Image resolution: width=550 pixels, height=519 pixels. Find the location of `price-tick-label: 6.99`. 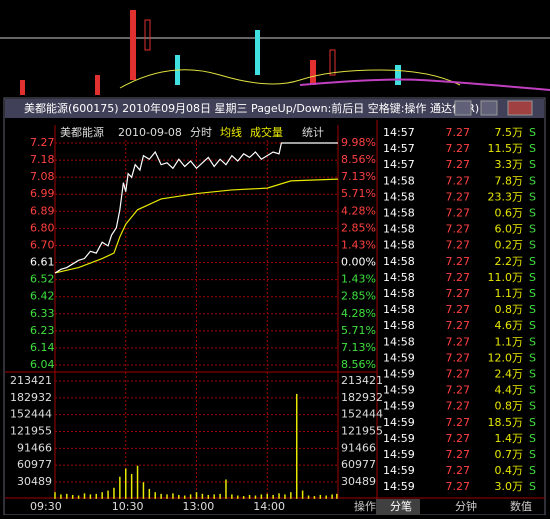

price-tick-label: 6.99 is located at coordinates (42, 193).